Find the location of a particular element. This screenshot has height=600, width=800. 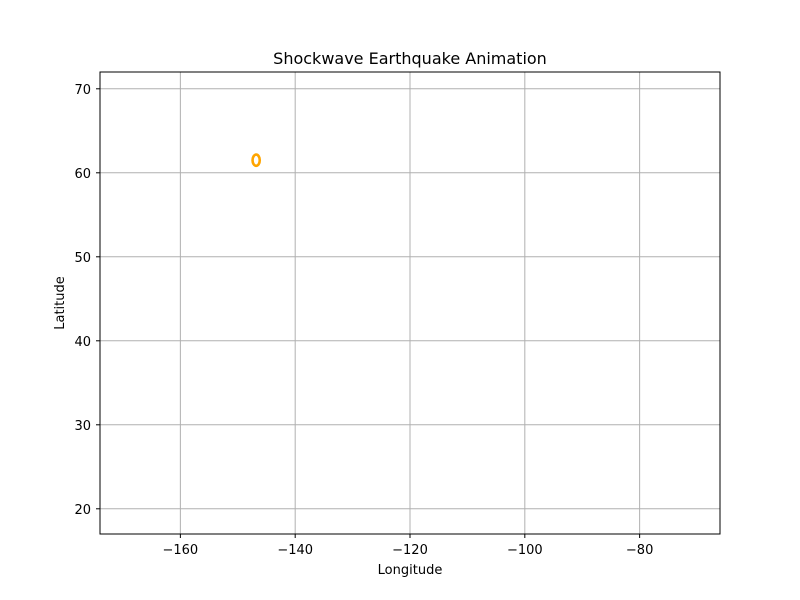

chart-title: Shockwave Earthquake Animation is located at coordinates (410, 58).